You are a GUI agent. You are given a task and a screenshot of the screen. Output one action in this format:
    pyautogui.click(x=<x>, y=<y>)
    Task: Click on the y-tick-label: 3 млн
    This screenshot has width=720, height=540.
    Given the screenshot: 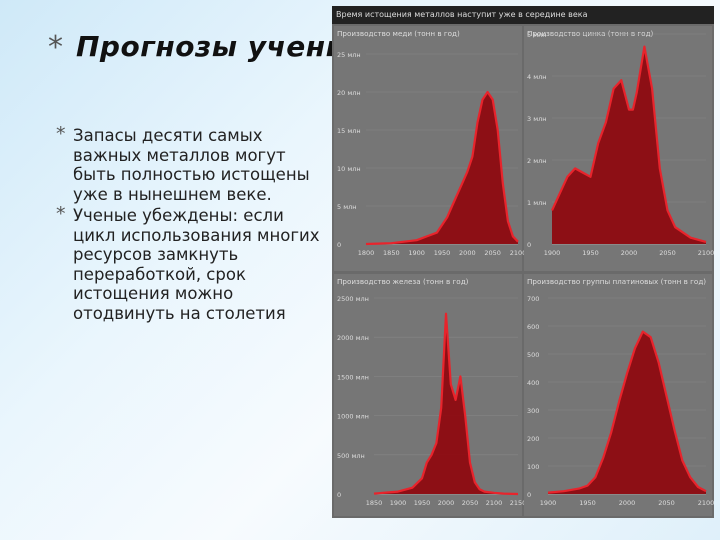 What is the action you would take?
    pyautogui.click(x=537, y=119)
    